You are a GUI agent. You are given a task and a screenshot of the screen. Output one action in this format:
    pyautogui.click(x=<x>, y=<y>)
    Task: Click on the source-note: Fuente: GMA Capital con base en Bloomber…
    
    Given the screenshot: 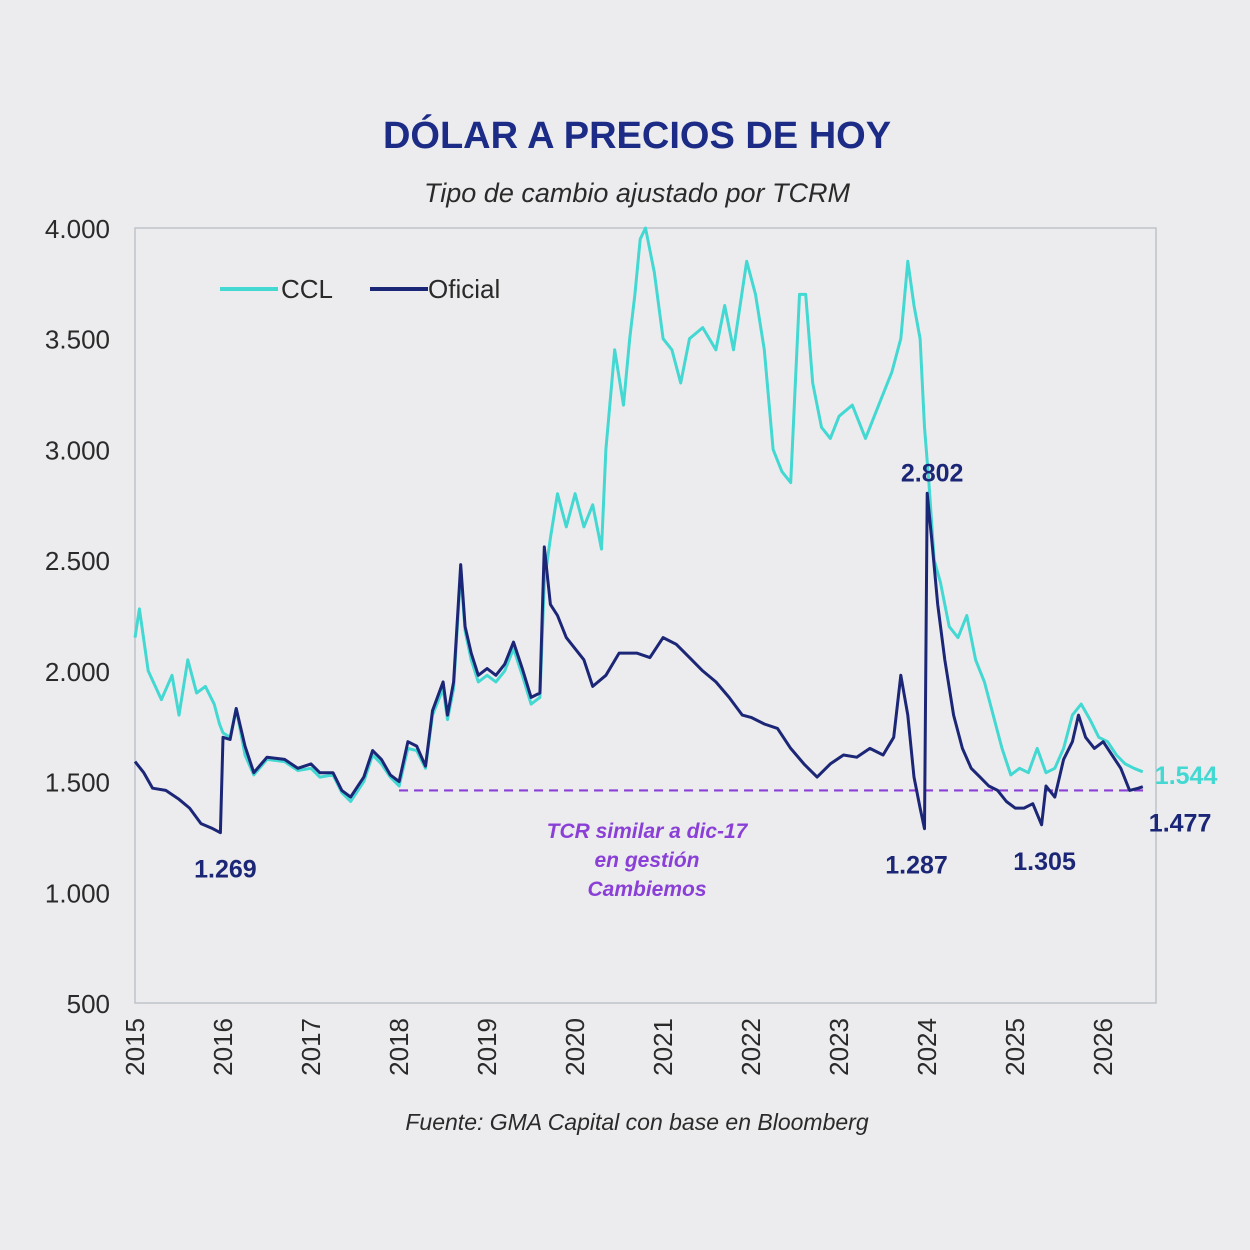 What is the action you would take?
    pyautogui.click(x=636, y=1122)
    